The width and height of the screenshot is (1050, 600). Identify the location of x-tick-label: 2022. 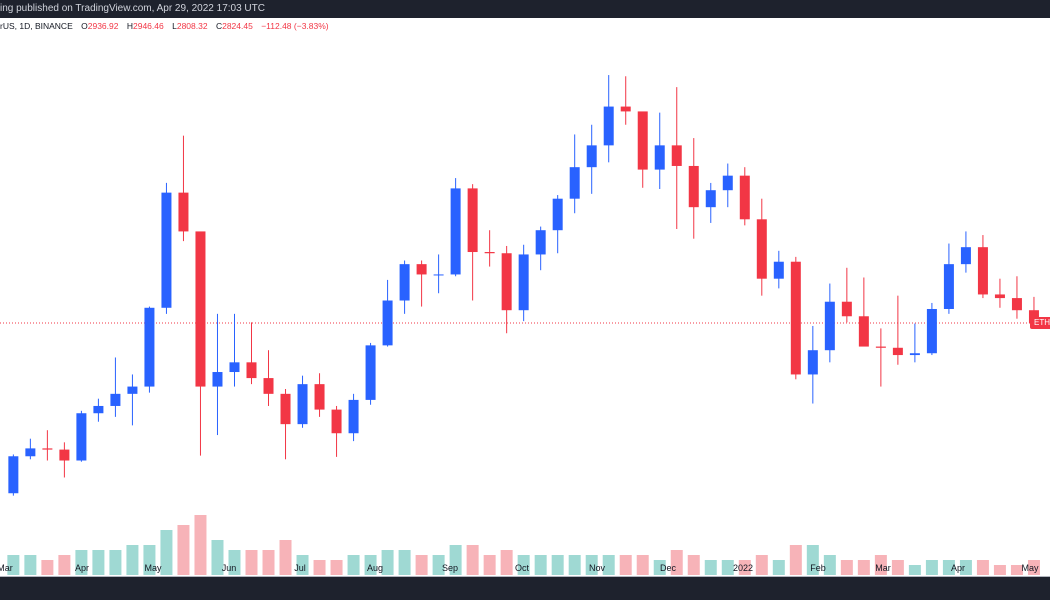
(743, 568).